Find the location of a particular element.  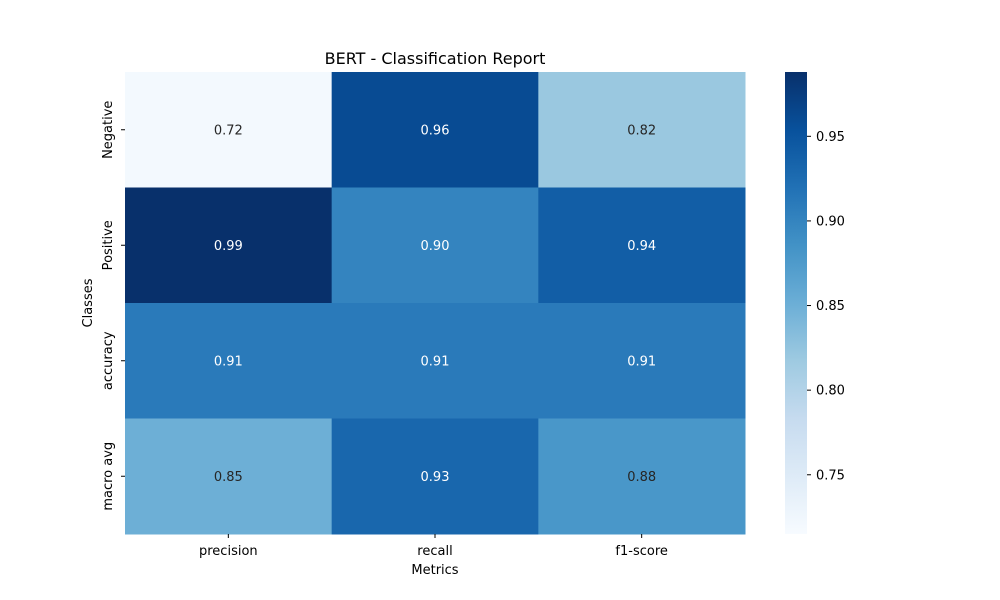

chart-title: BERT - Classification Report is located at coordinates (435, 58).